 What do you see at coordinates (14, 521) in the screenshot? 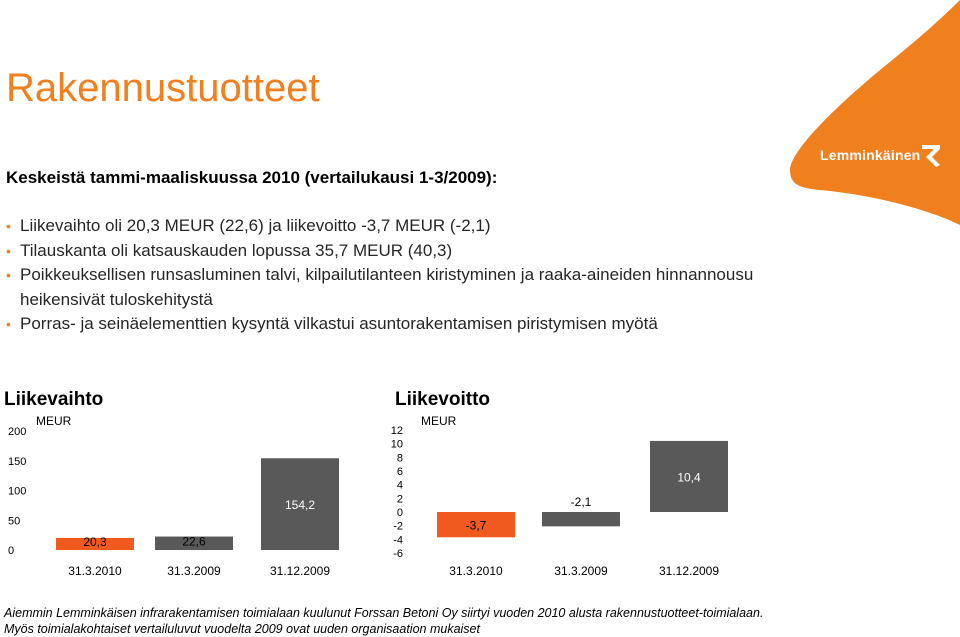
I see `y-tick-label: 50` at bounding box center [14, 521].